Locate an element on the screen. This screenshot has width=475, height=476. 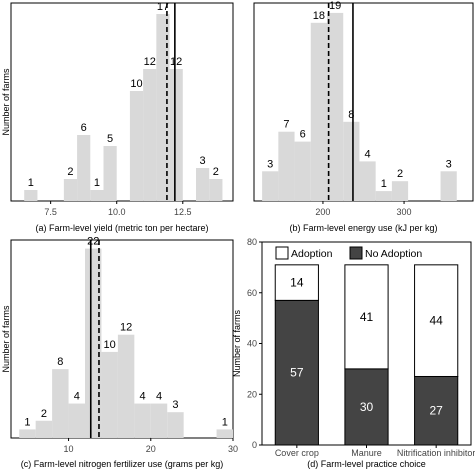
x-tick-label: 30 is located at coordinates (233, 449).